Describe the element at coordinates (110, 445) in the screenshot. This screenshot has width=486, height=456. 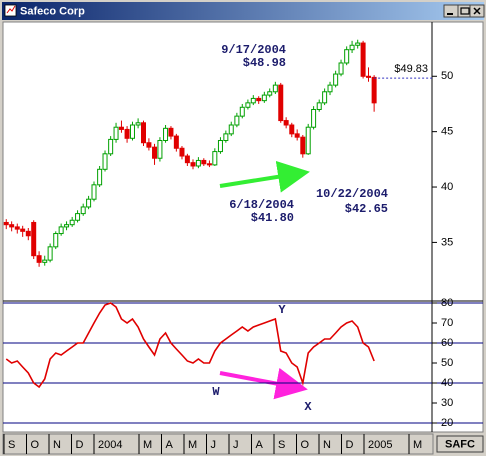
I see `x-tick-label: 2004` at that location.